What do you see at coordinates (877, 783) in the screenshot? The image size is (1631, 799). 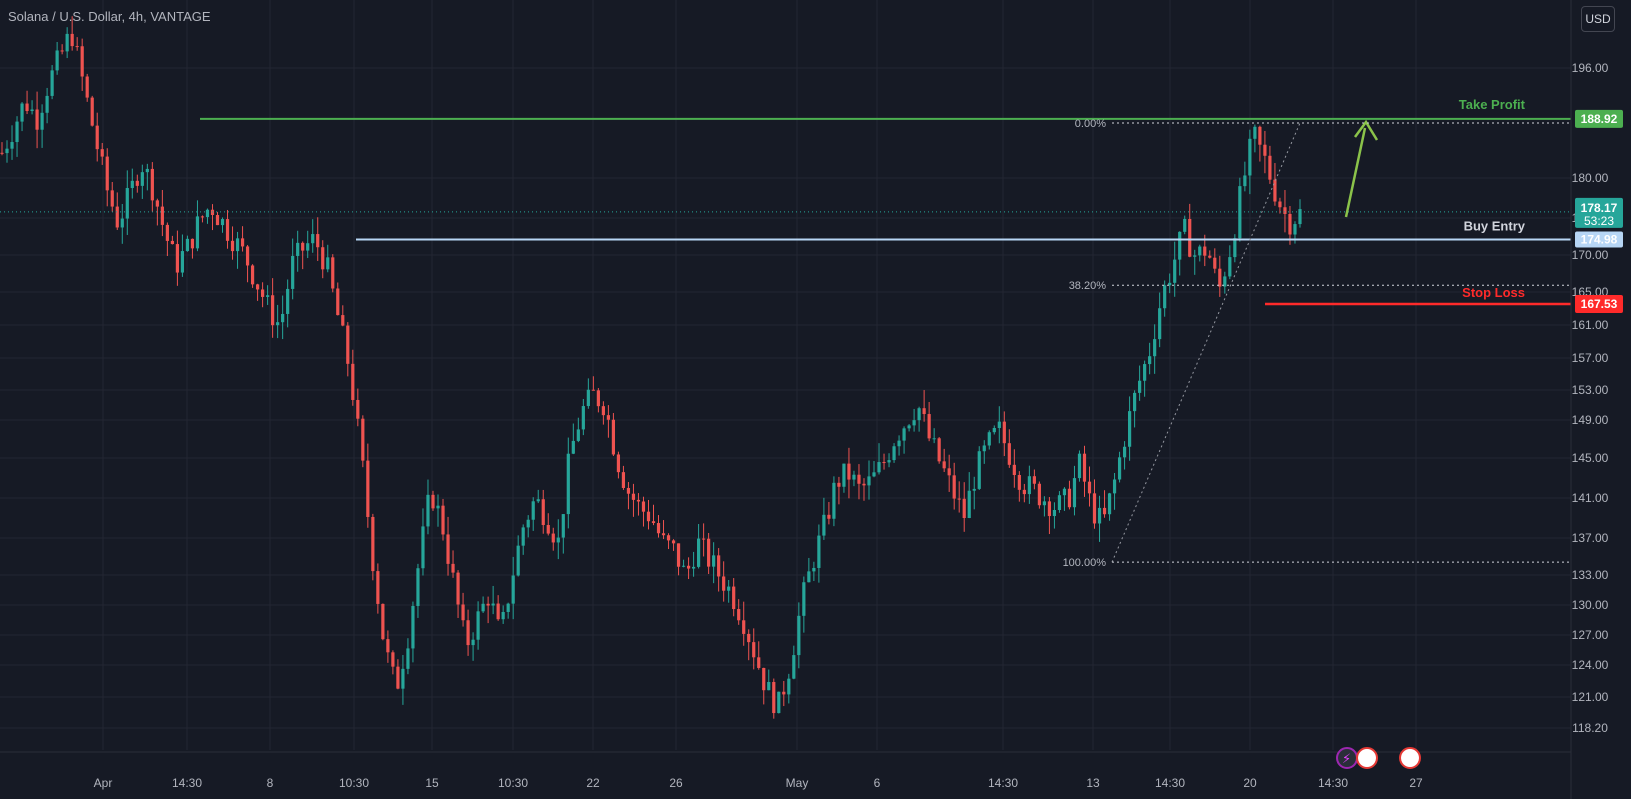 I see `x-tick-label: 6` at bounding box center [877, 783].